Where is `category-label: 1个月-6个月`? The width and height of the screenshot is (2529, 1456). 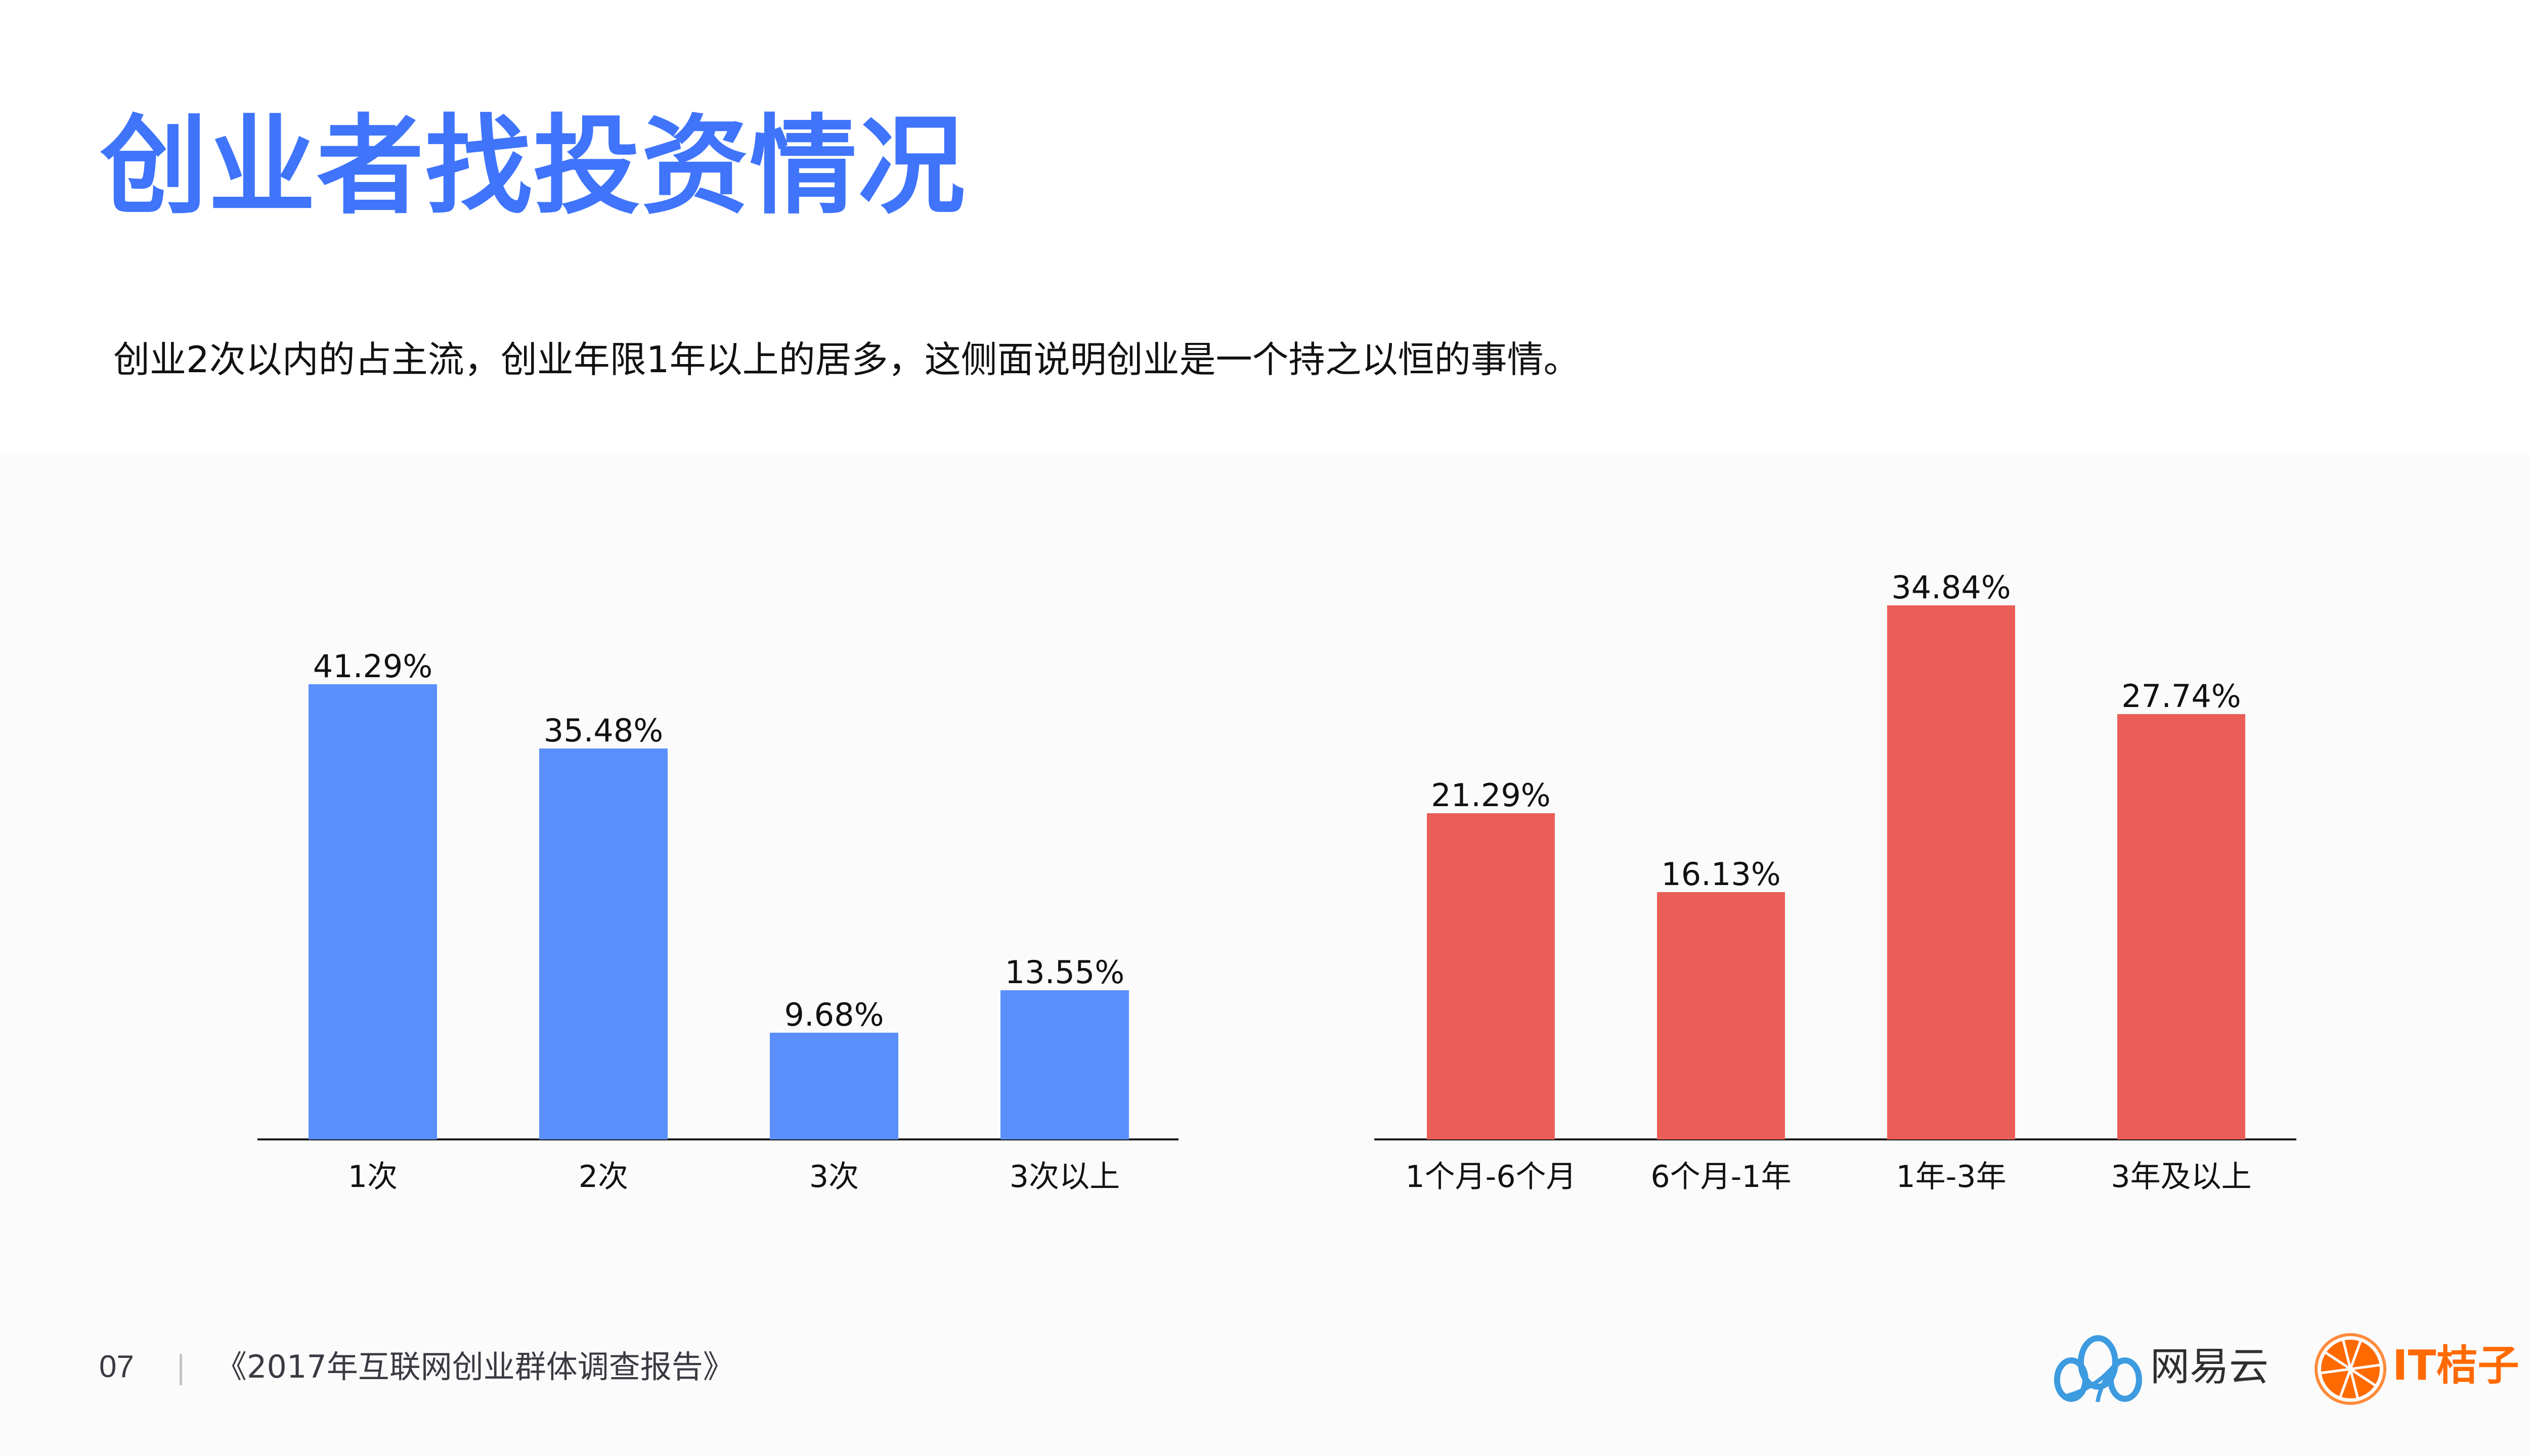
category-label: 1个月-6个月 is located at coordinates (1491, 1177).